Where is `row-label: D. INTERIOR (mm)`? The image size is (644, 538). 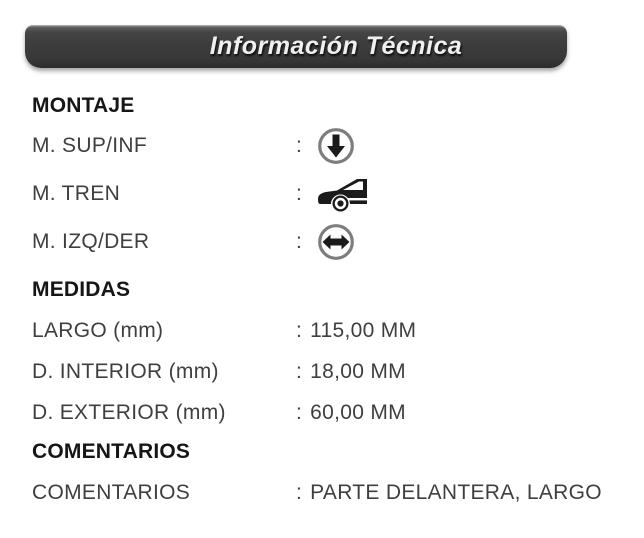
row-label: D. INTERIOR (mm) is located at coordinates (125, 371).